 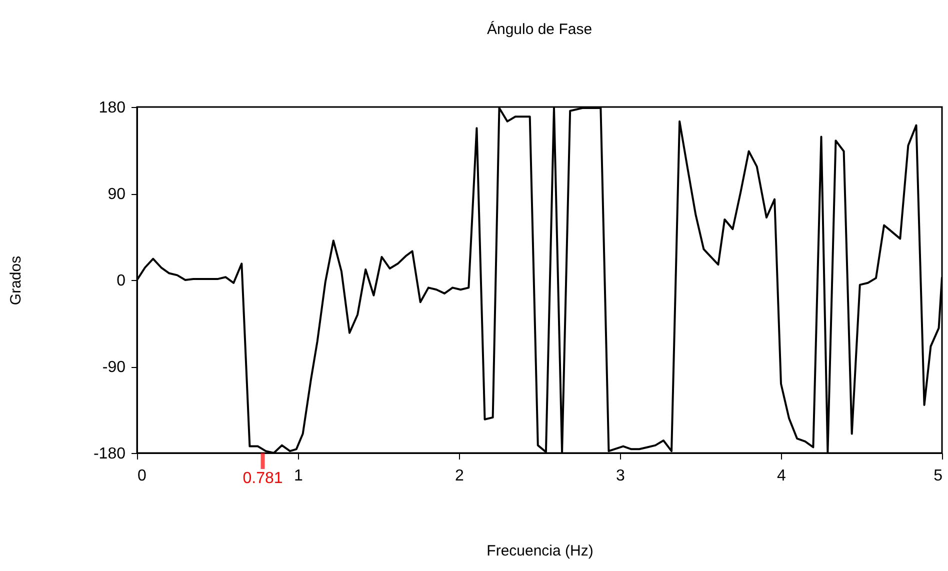 What do you see at coordinates (121, 281) in the screenshot?
I see `y-tick-label: 0` at bounding box center [121, 281].